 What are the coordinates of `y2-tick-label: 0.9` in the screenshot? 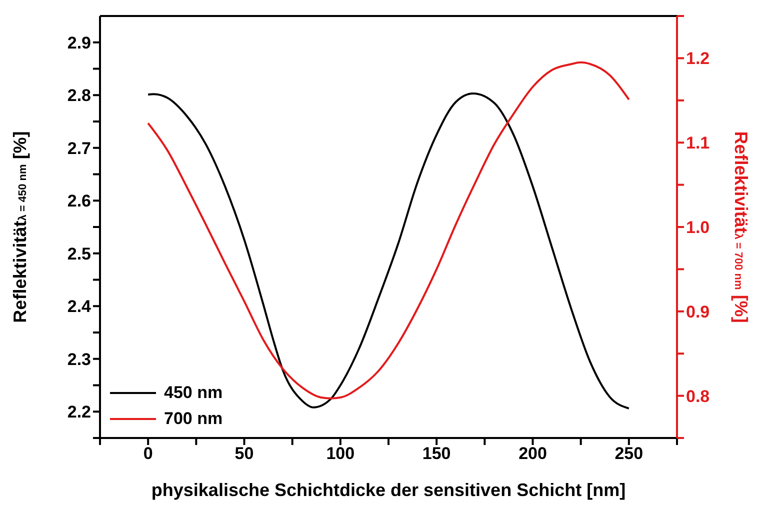 It's located at (698, 312).